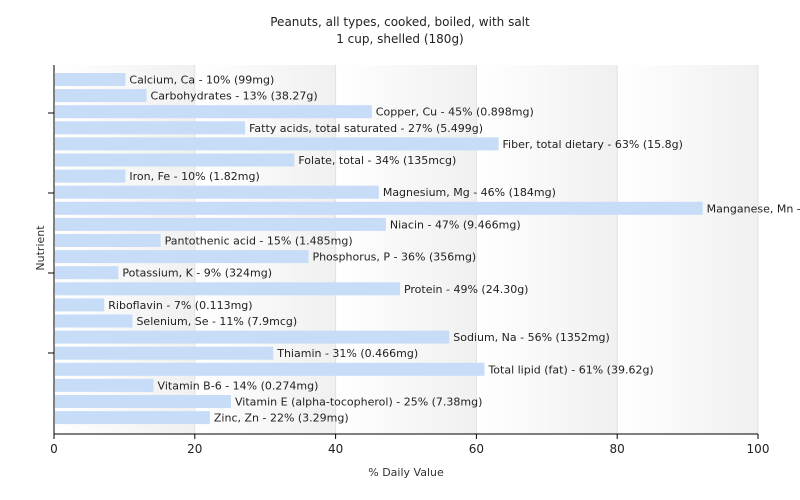  I want to click on bar-label: Manganese, Mn - 92% (1.841mg), so click(753, 208).